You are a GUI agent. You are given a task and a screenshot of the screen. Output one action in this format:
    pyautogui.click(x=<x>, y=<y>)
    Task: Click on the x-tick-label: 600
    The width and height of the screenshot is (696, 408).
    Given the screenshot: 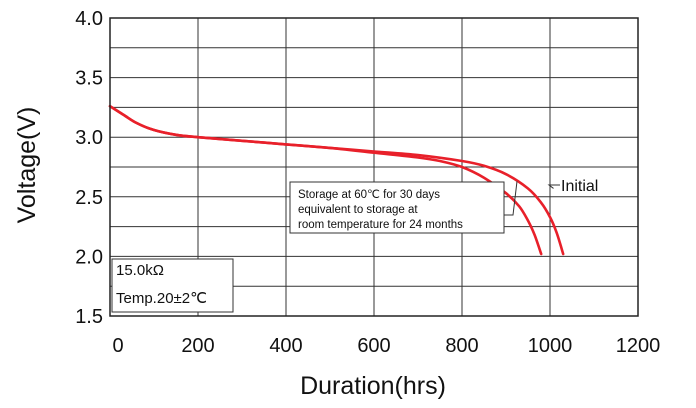 What is the action you would take?
    pyautogui.click(x=373, y=346)
    